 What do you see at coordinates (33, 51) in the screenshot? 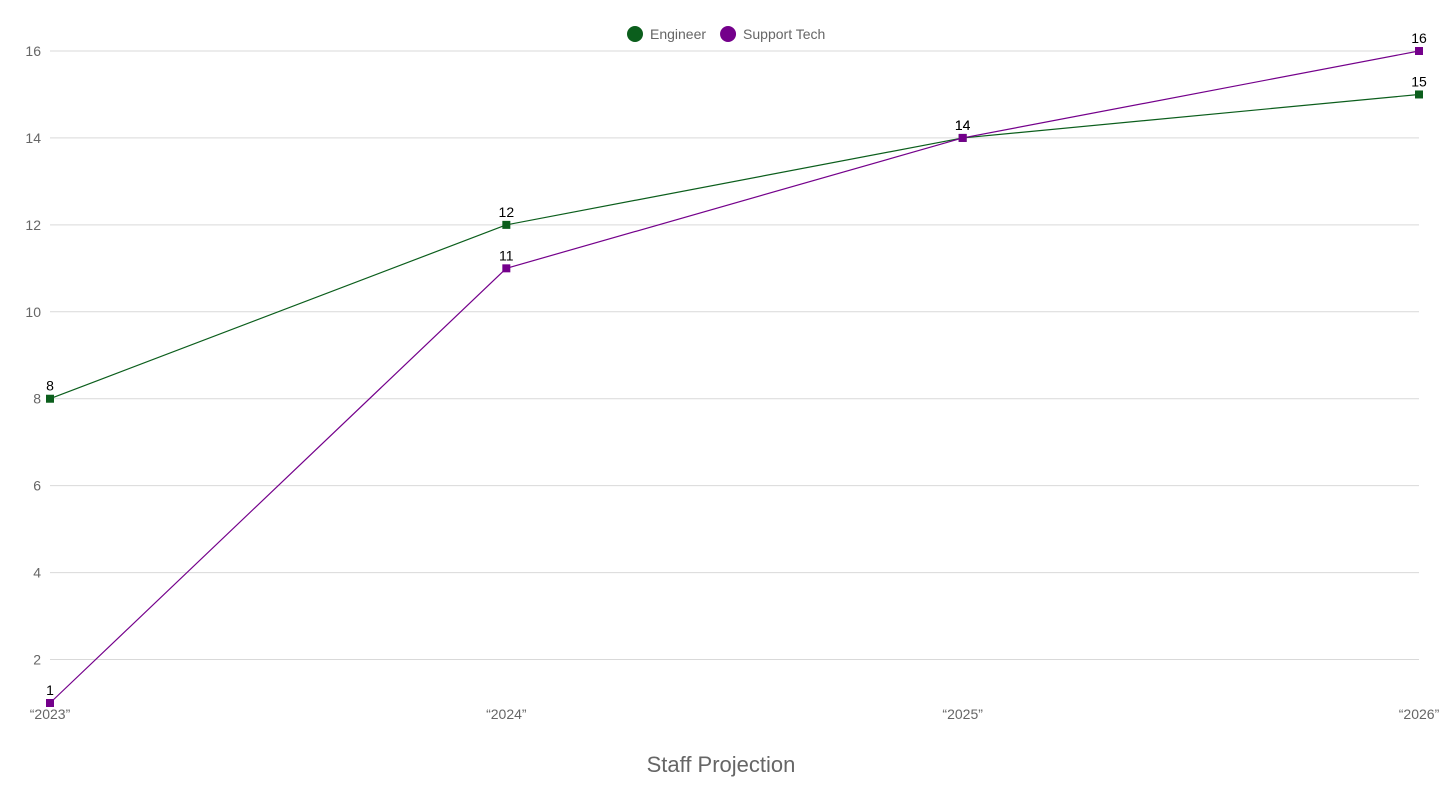
I see `y-tick-label: 16` at bounding box center [33, 51].